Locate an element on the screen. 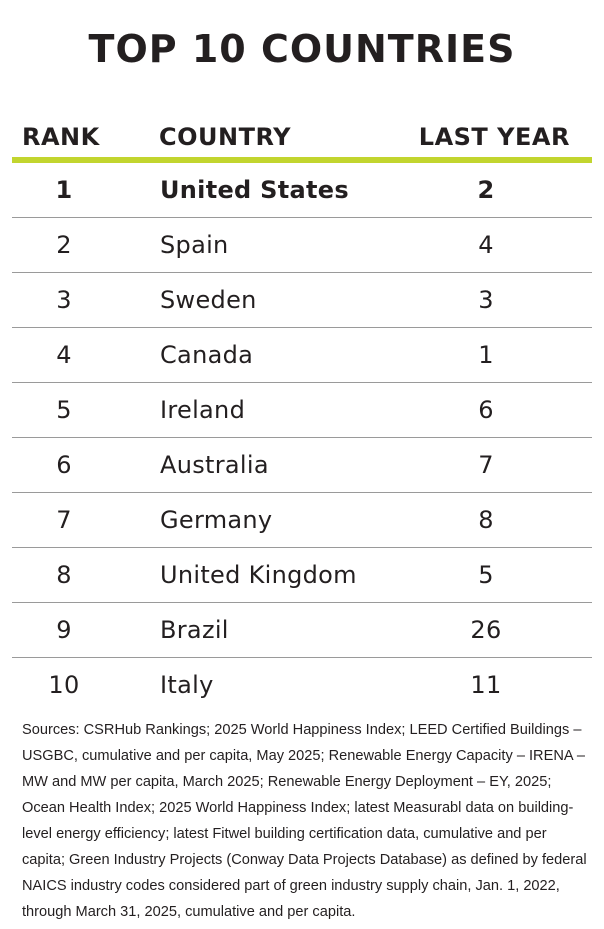  rank-cell: 1 is located at coordinates (64, 190).